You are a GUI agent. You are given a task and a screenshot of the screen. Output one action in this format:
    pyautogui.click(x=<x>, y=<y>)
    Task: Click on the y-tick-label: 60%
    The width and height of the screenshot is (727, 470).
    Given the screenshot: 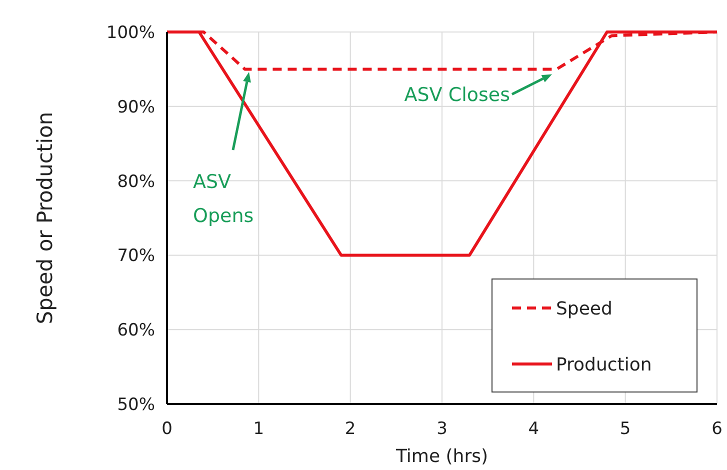 What is the action you would take?
    pyautogui.click(x=136, y=330)
    